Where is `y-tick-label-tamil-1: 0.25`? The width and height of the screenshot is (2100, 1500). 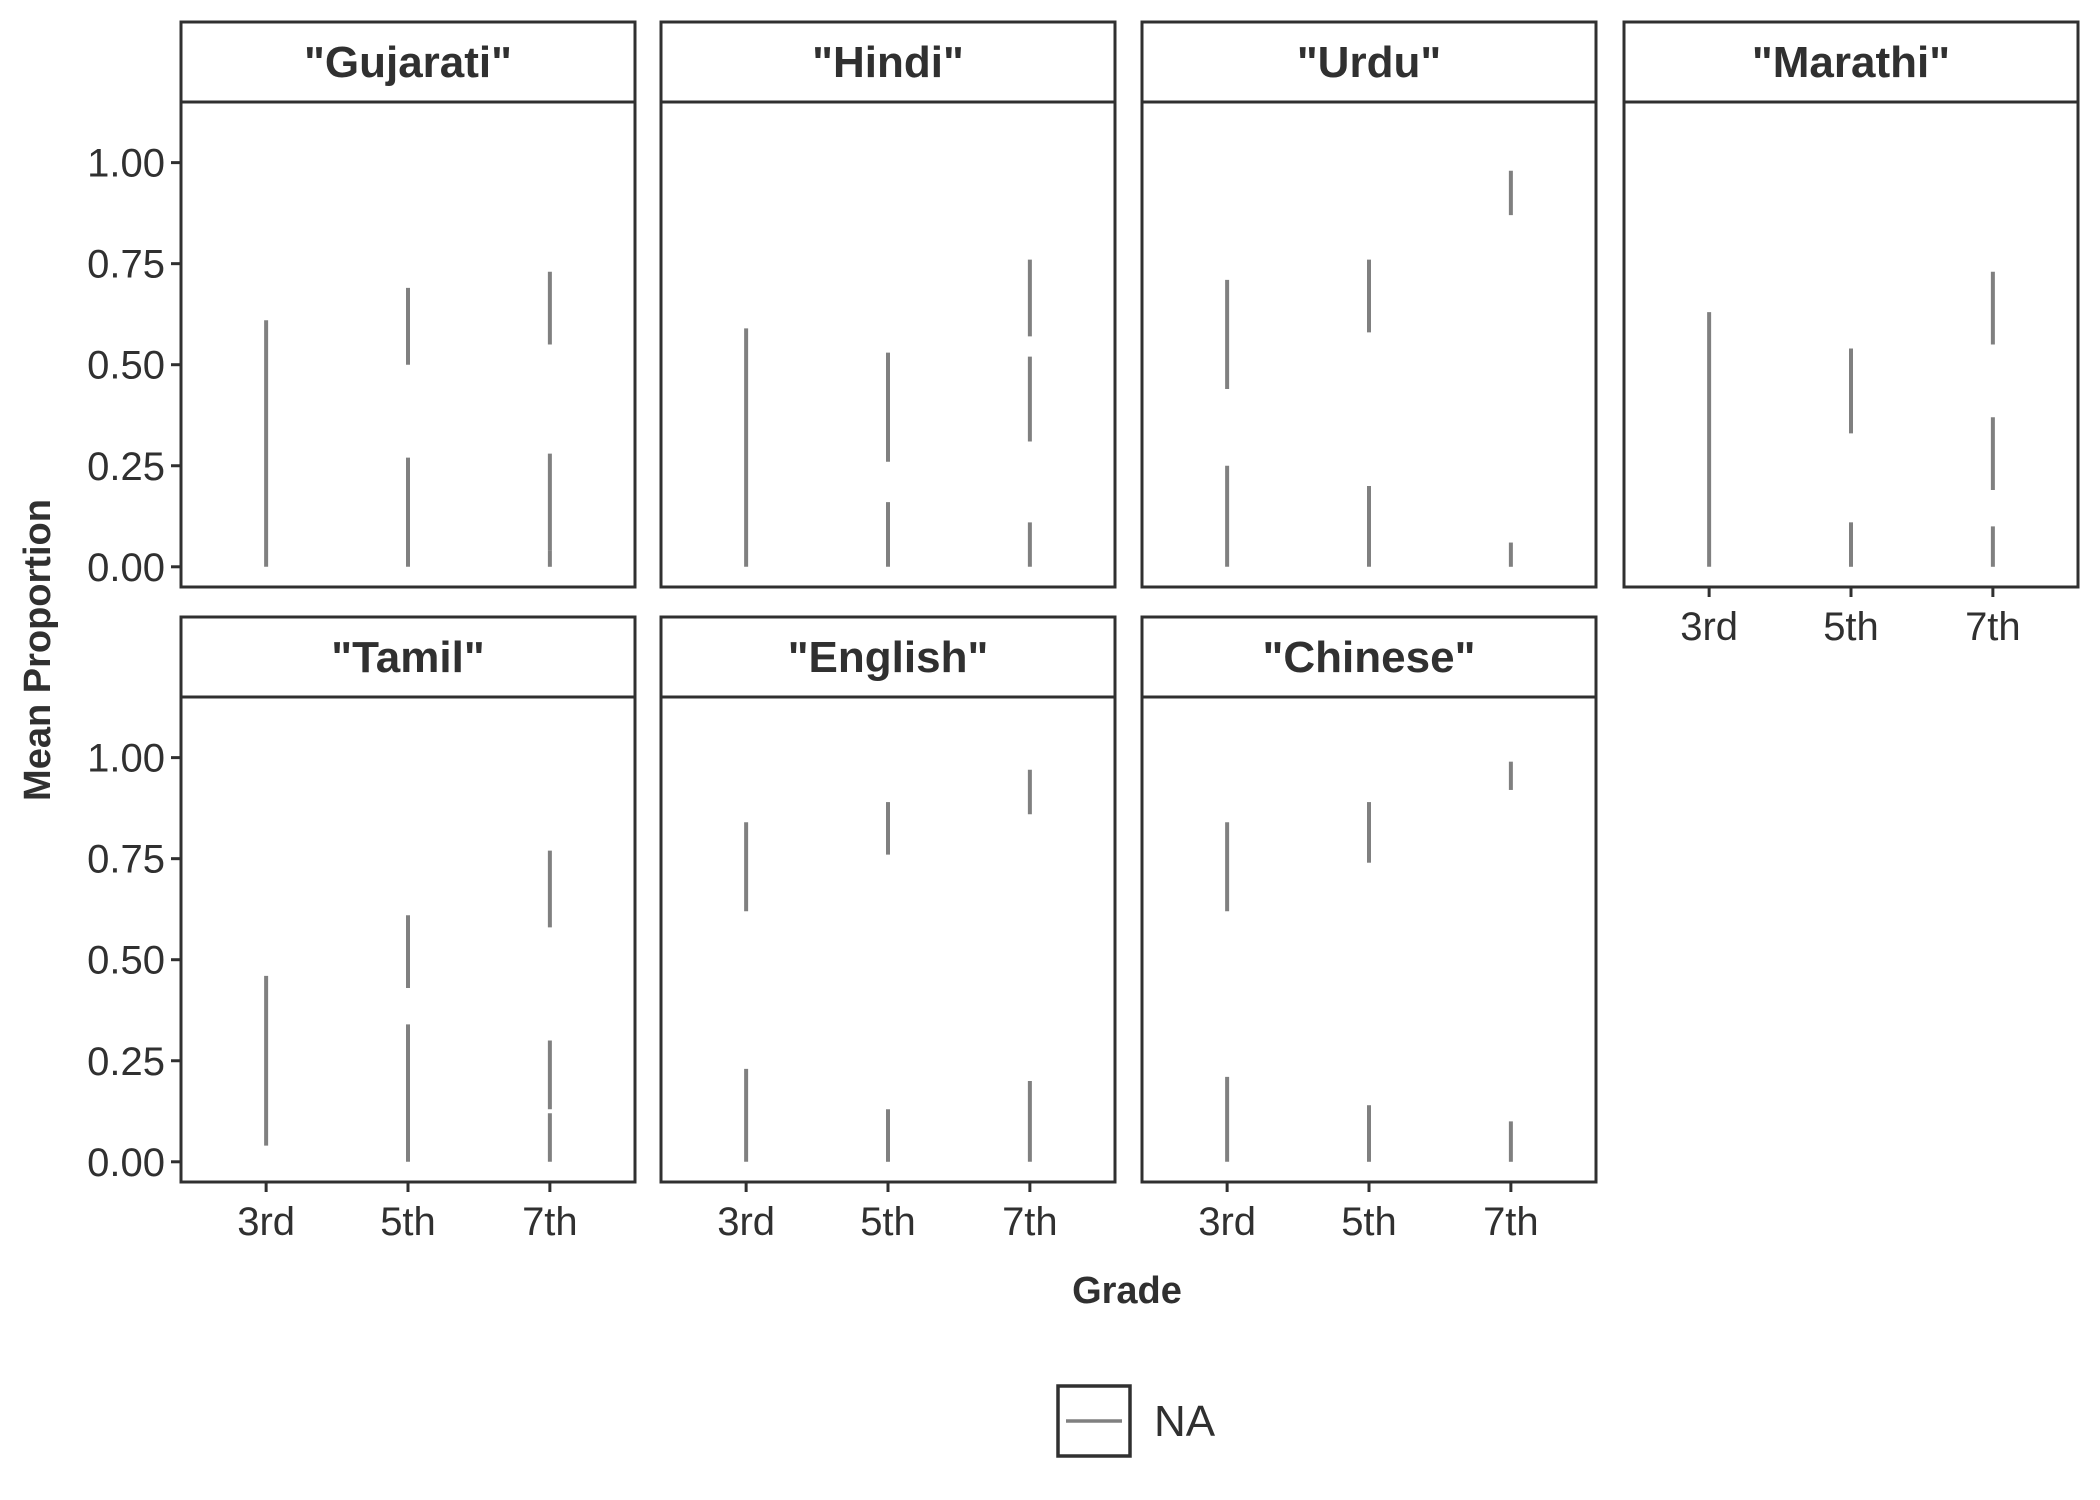
y-tick-label-tamil-1: 0.25 is located at coordinates (126, 1062).